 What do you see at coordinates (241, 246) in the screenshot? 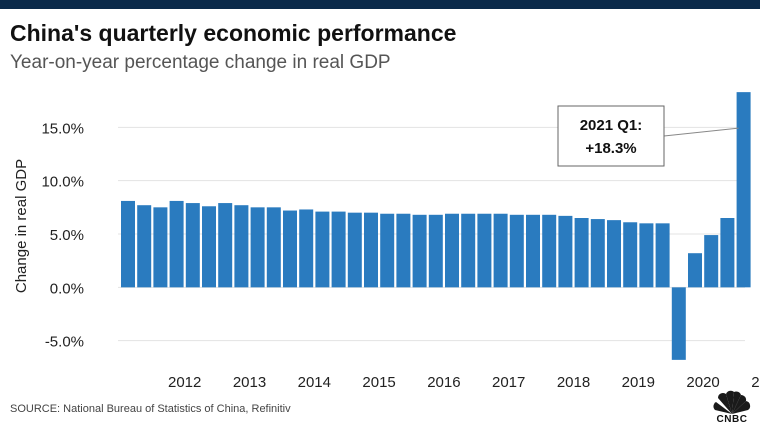
I see `bar-2013-q2` at bounding box center [241, 246].